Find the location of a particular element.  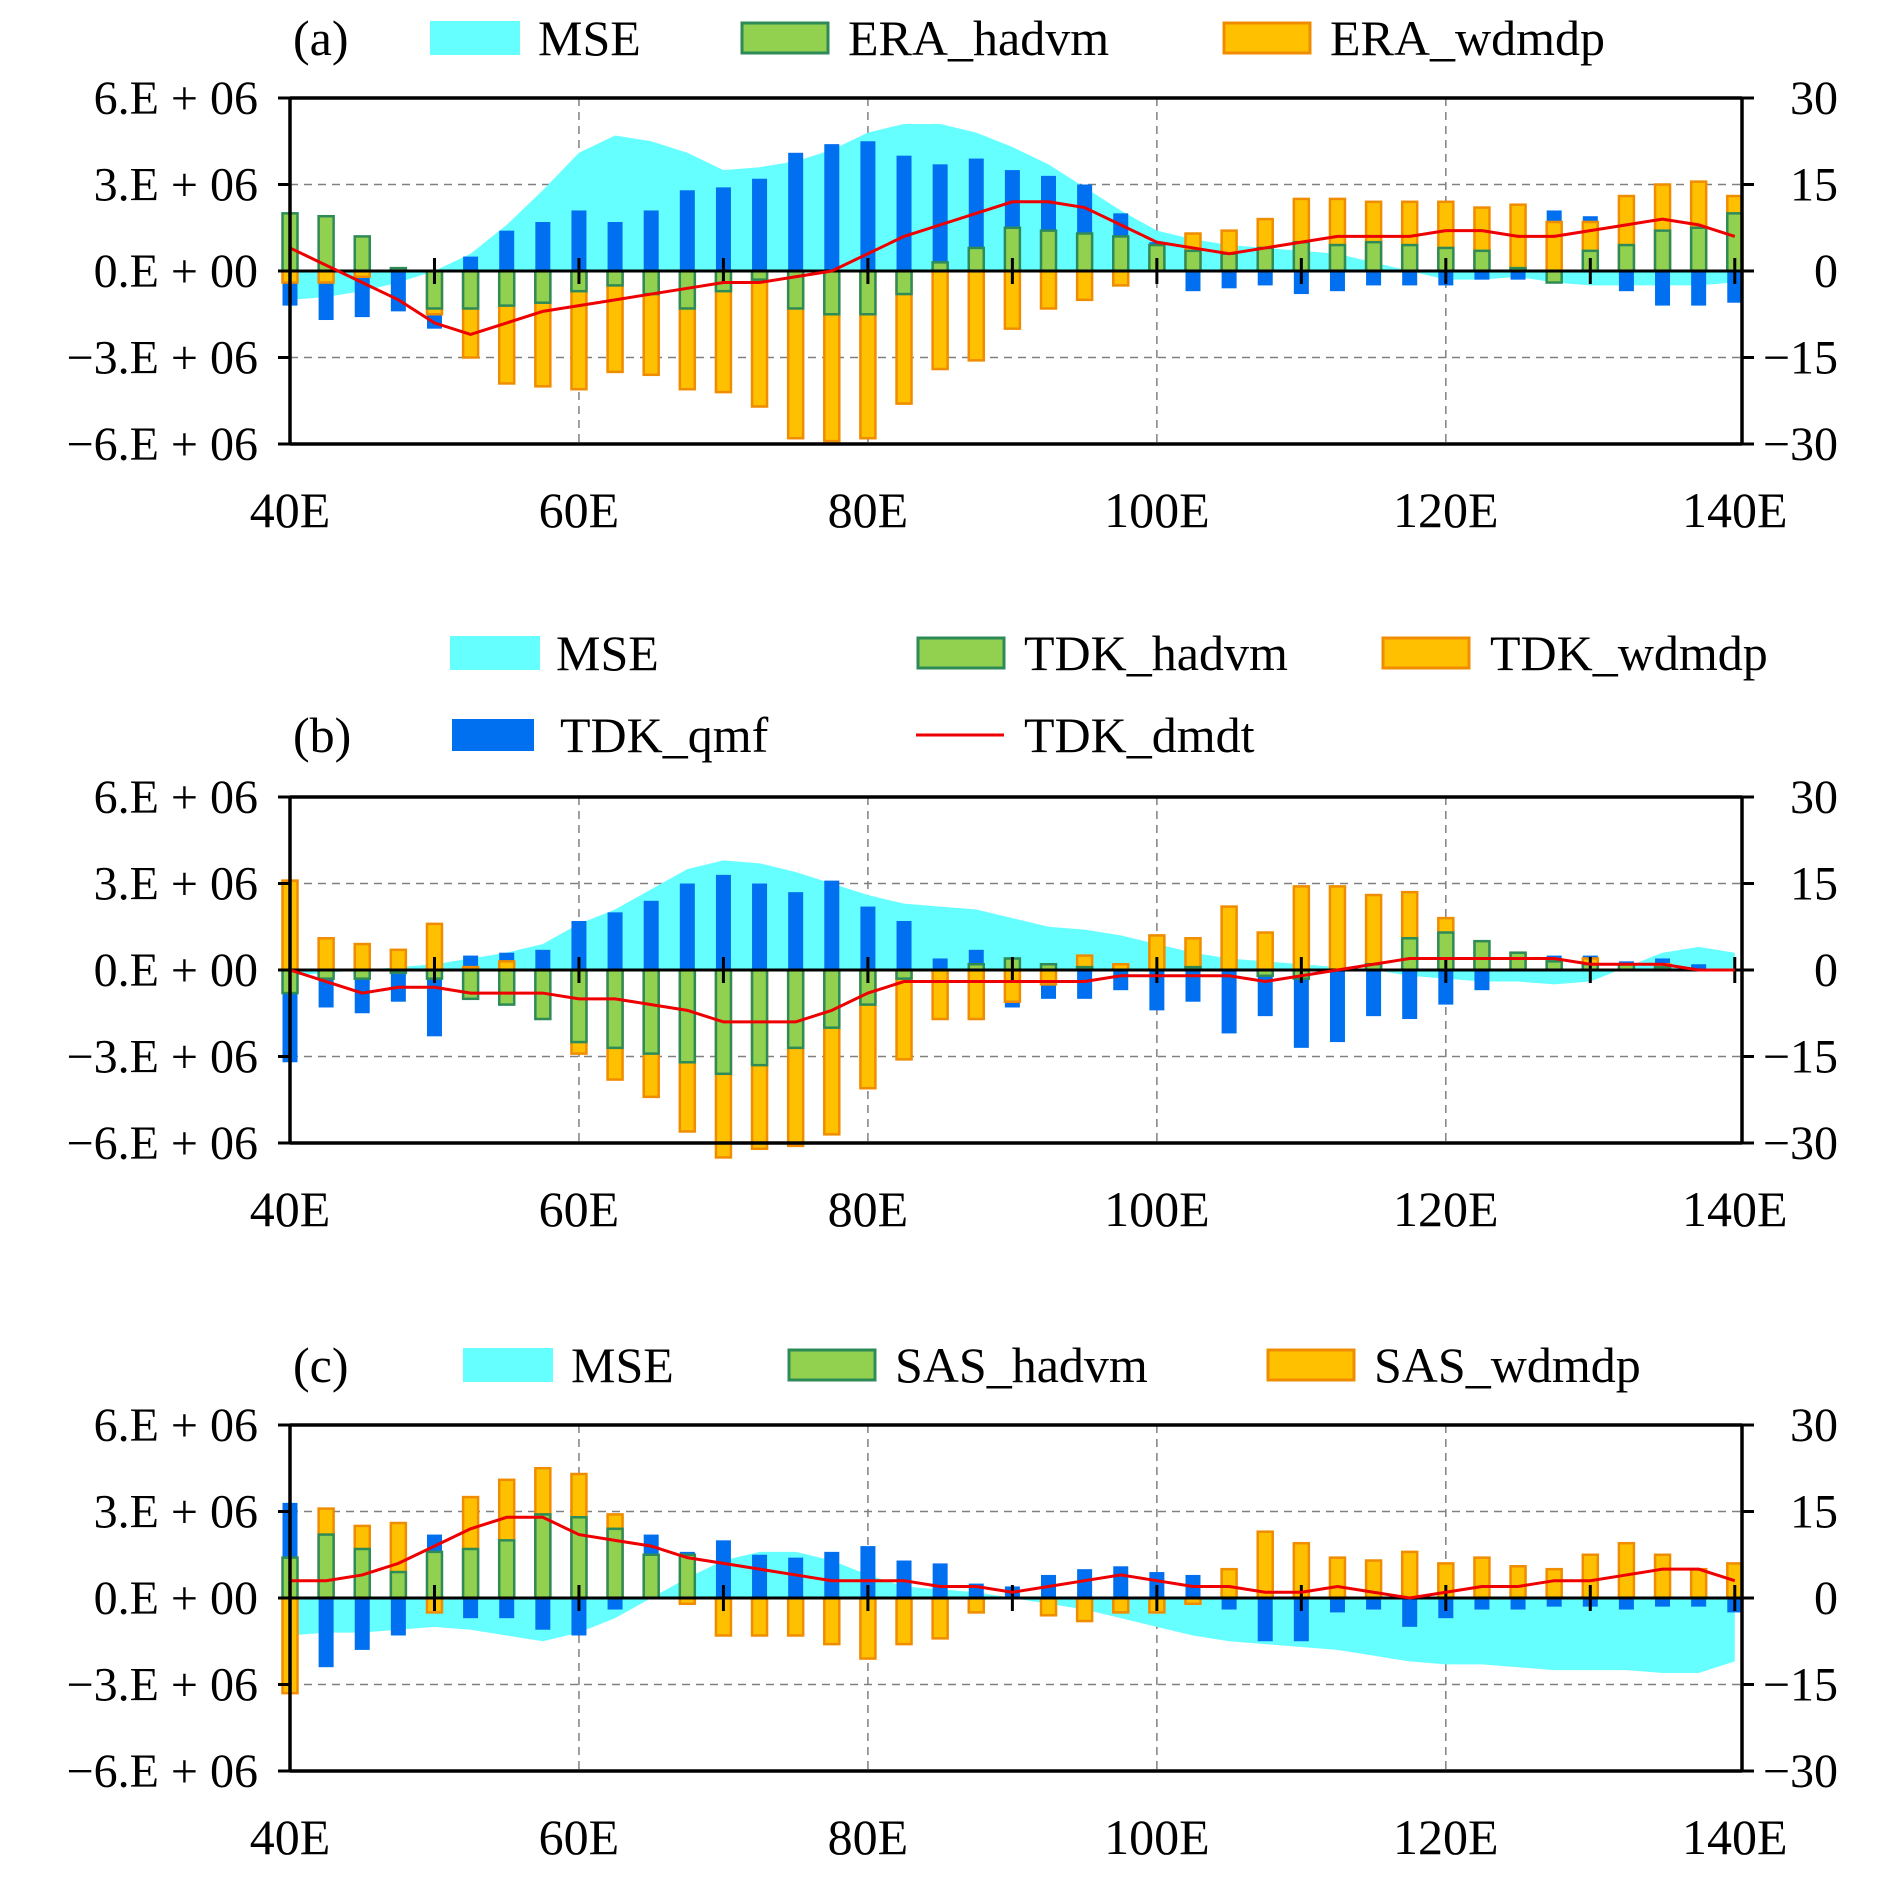

legend-label-dmdt: TDK_dmdt is located at coordinates (1139, 735).